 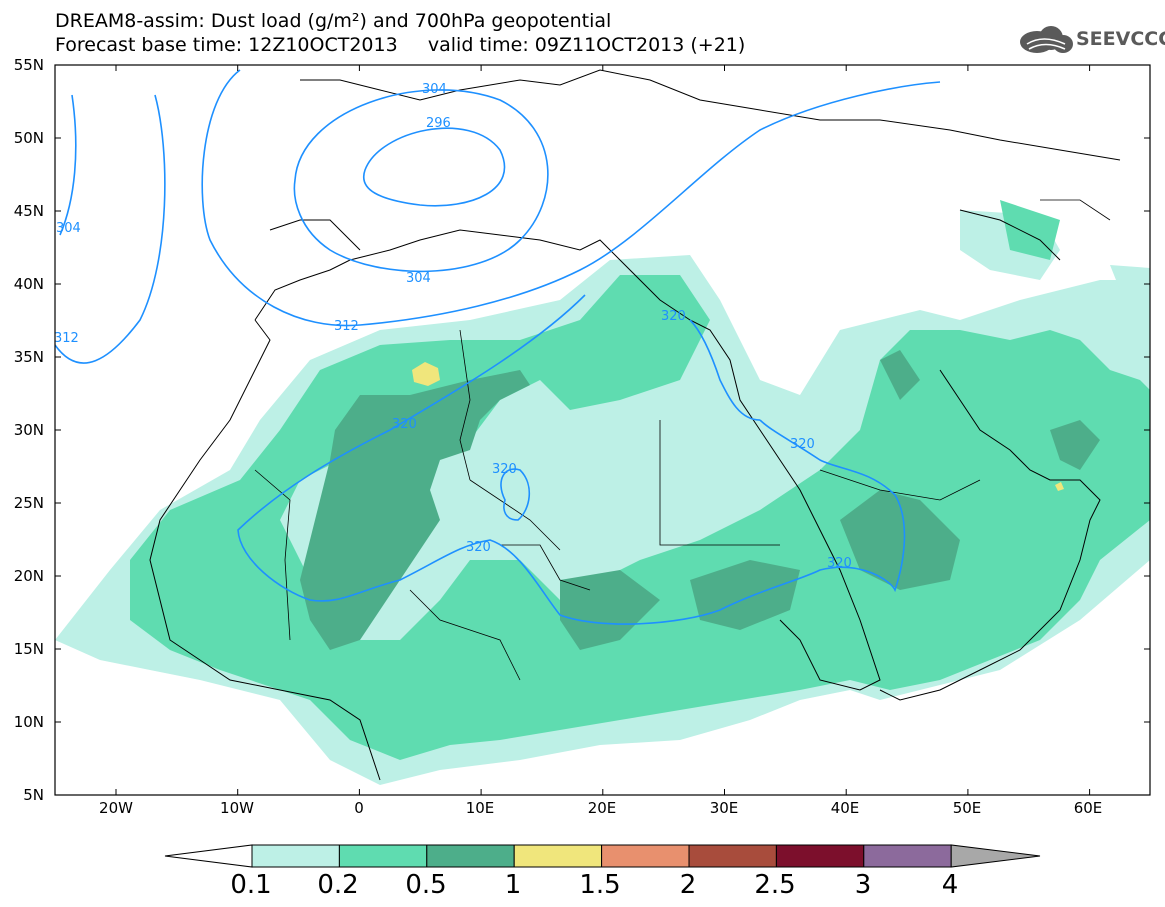 What do you see at coordinates (338, 885) in the screenshot?
I see `colorbar-label: 0.2` at bounding box center [338, 885].